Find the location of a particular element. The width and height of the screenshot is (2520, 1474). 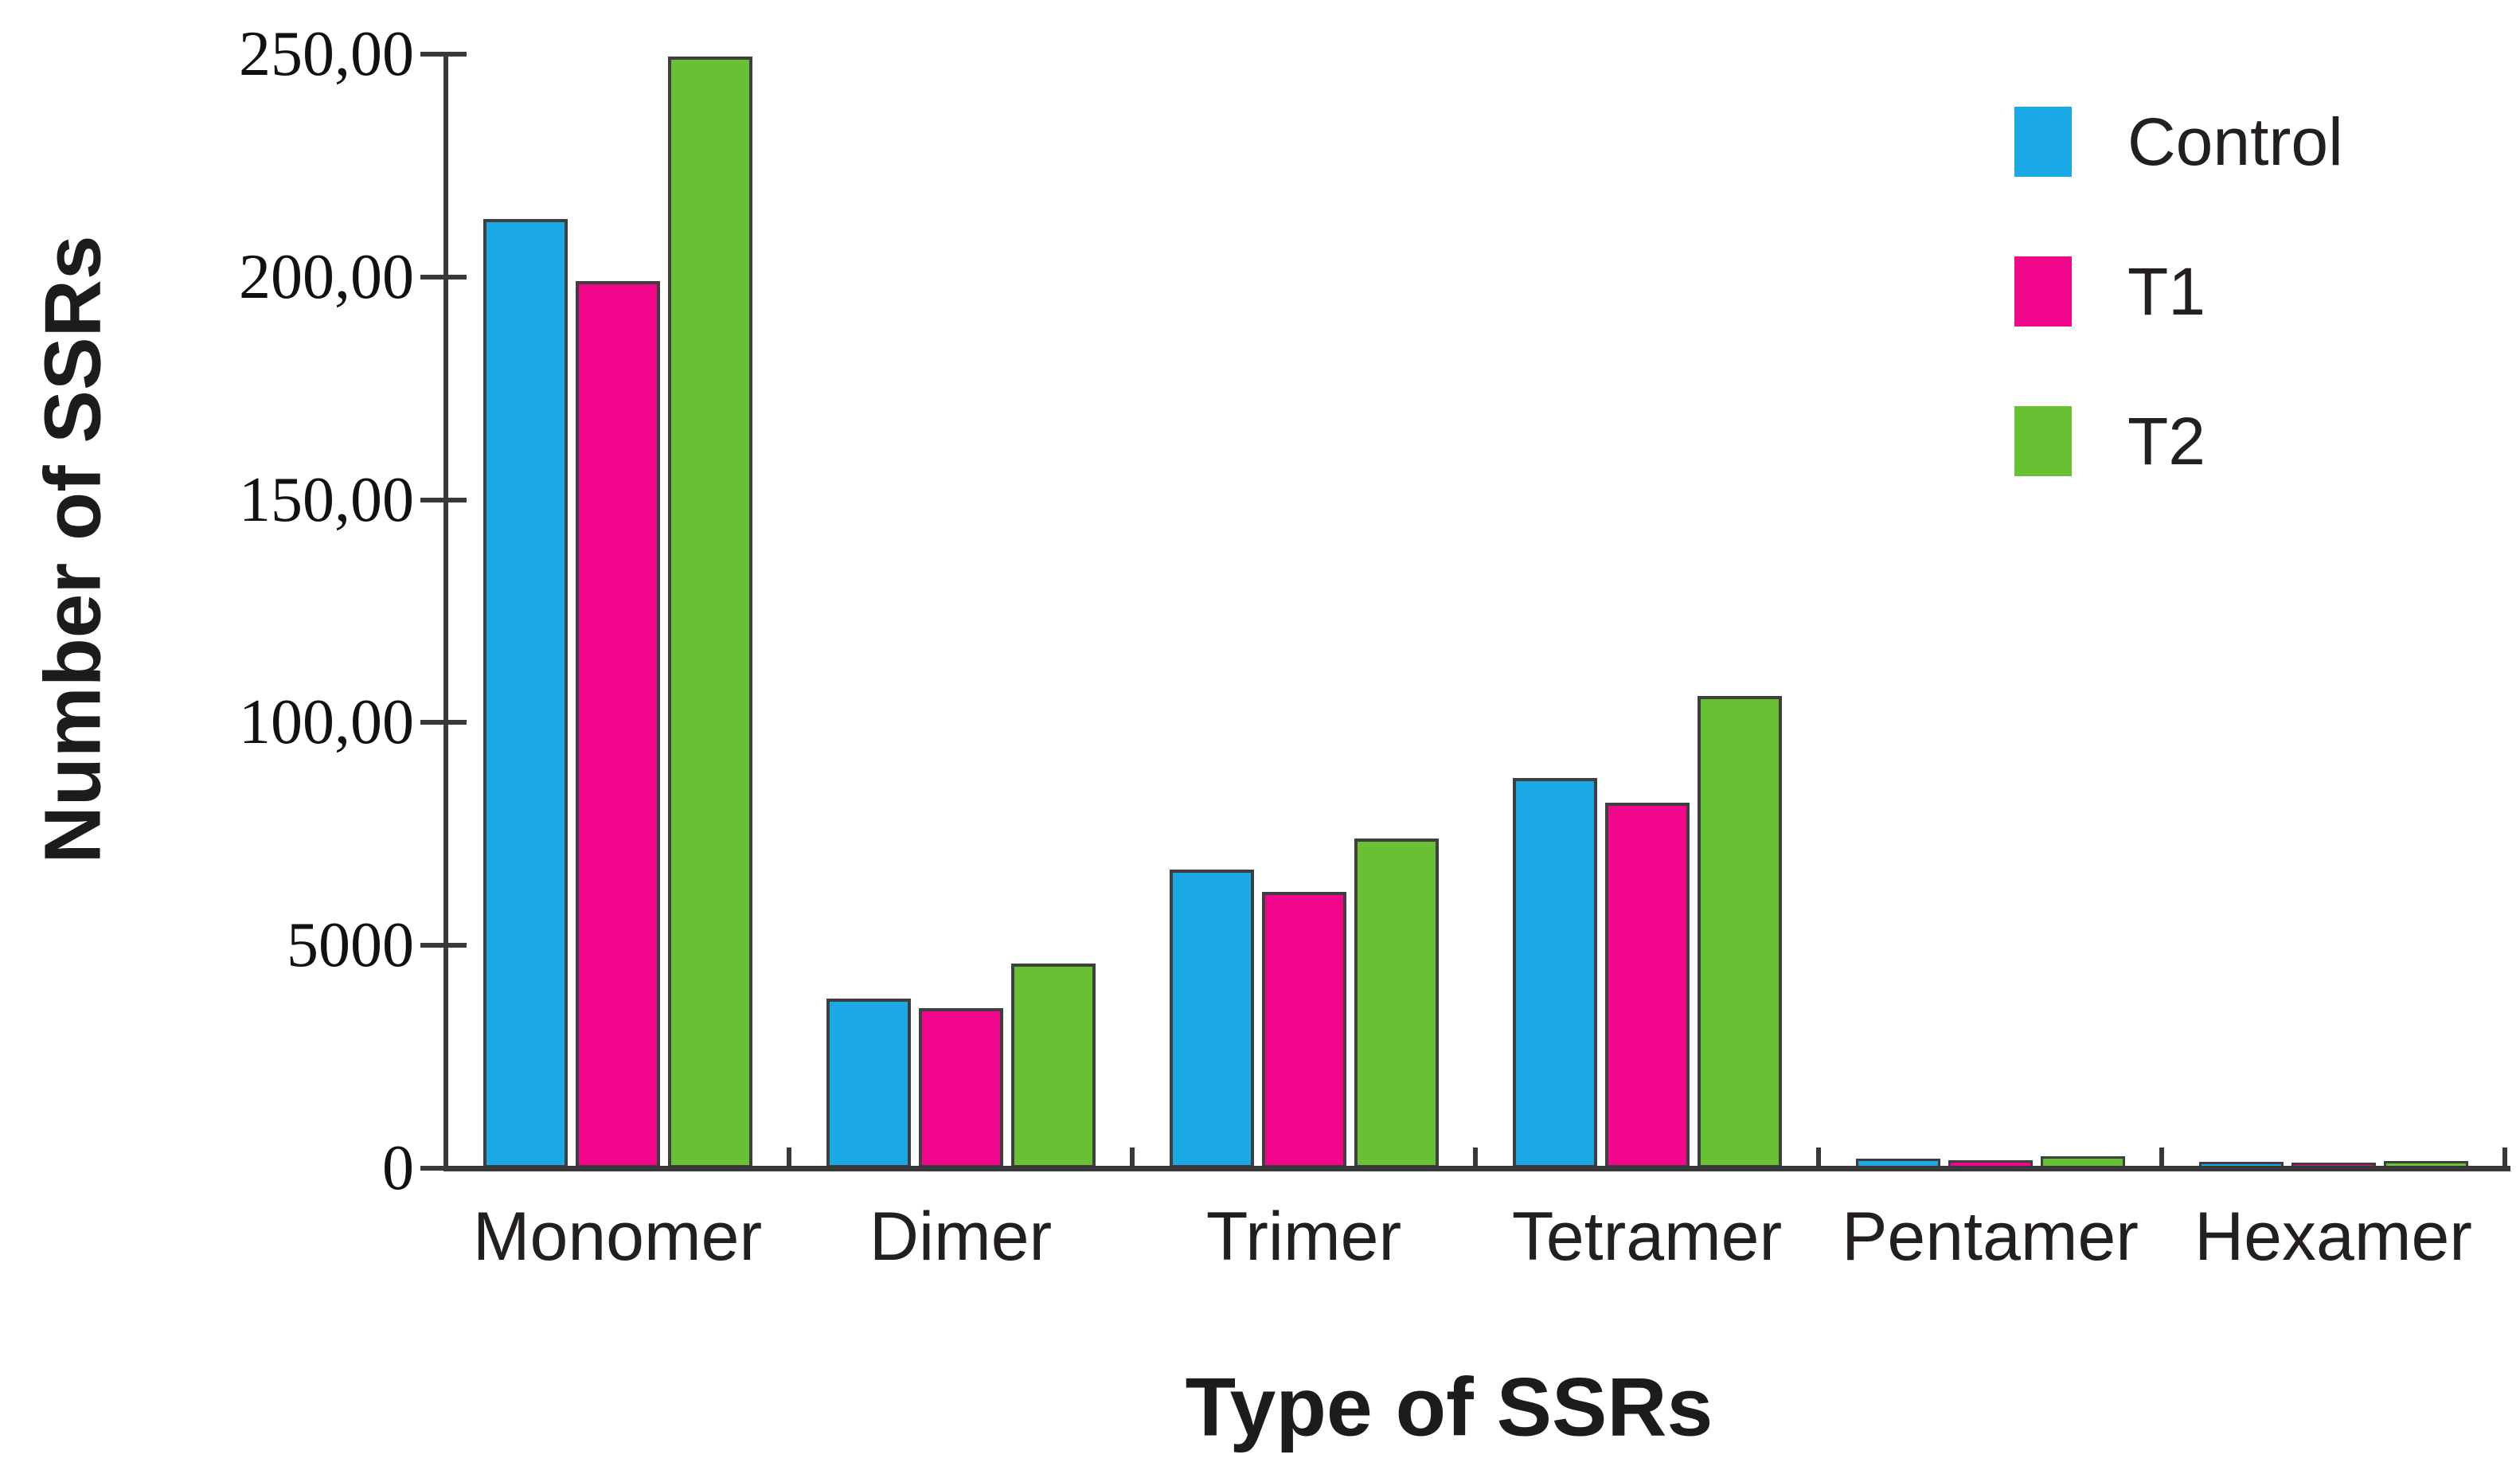

bar-monomer-t1 is located at coordinates (617, 724).